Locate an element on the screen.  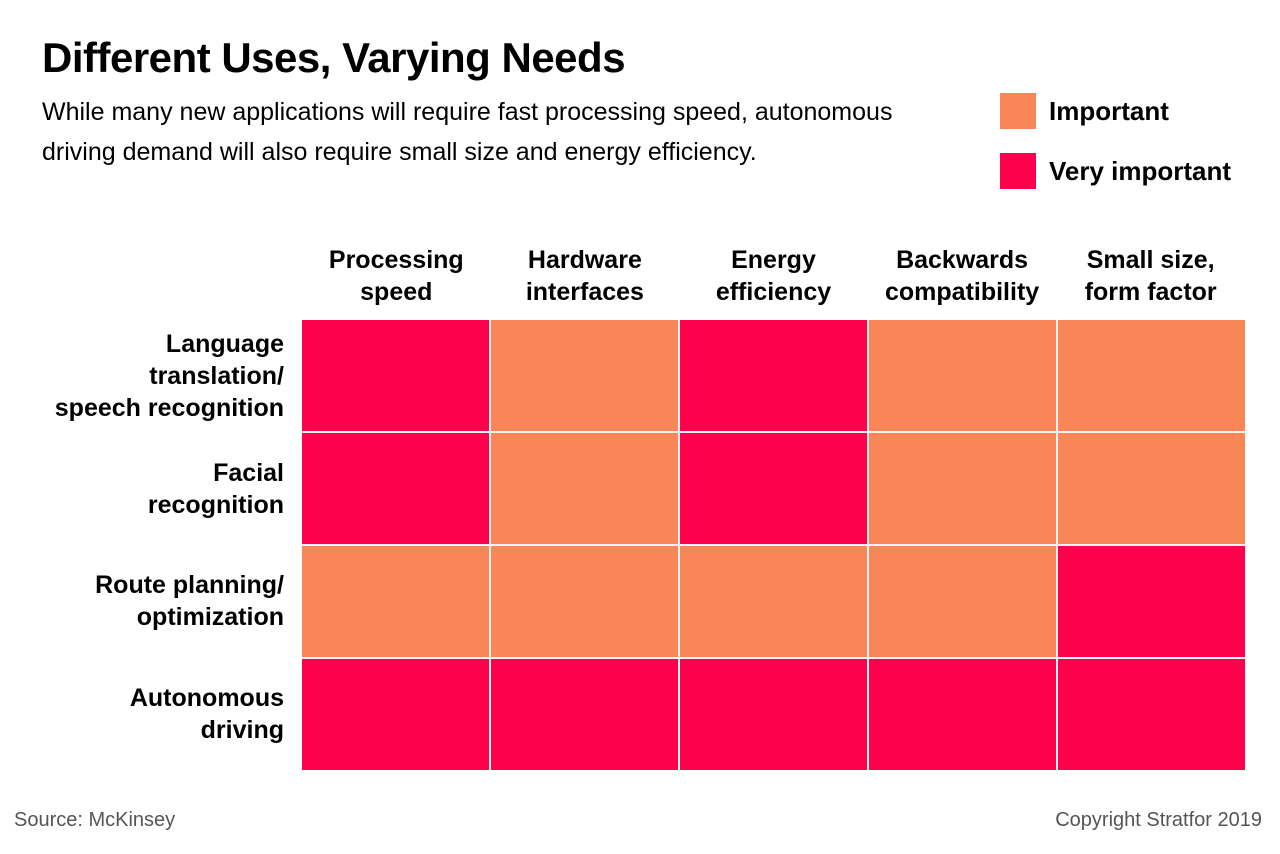
legend: Important Very important is located at coordinates (1135, 152).